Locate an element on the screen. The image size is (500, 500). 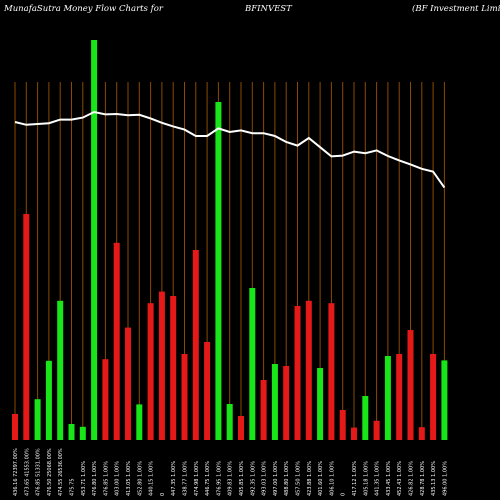
x-tick-label: 413.05 1.00% is located at coordinates (129, 478).